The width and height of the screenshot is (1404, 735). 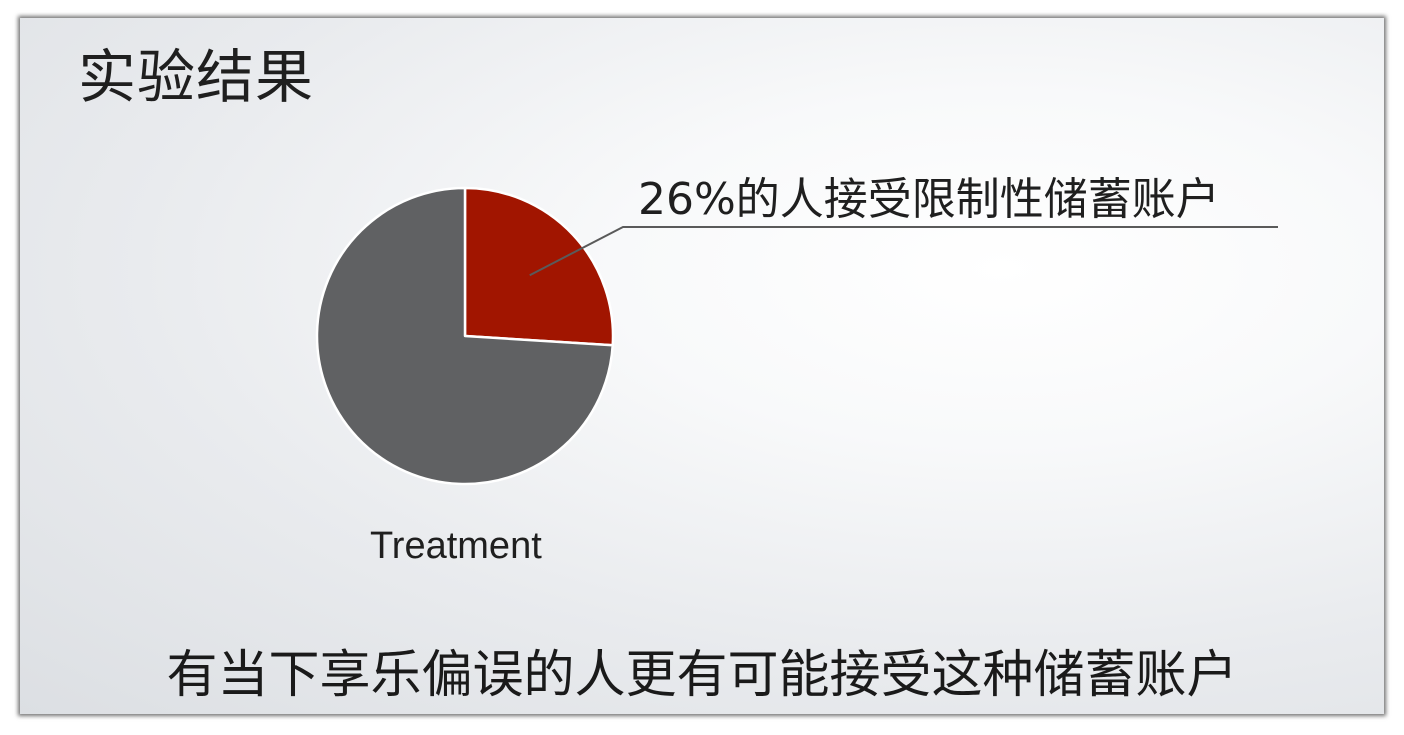 I want to click on slide-caption: 有当下享乐偏误的人更有可能接受这种储蓄账户, so click(x=702, y=675).